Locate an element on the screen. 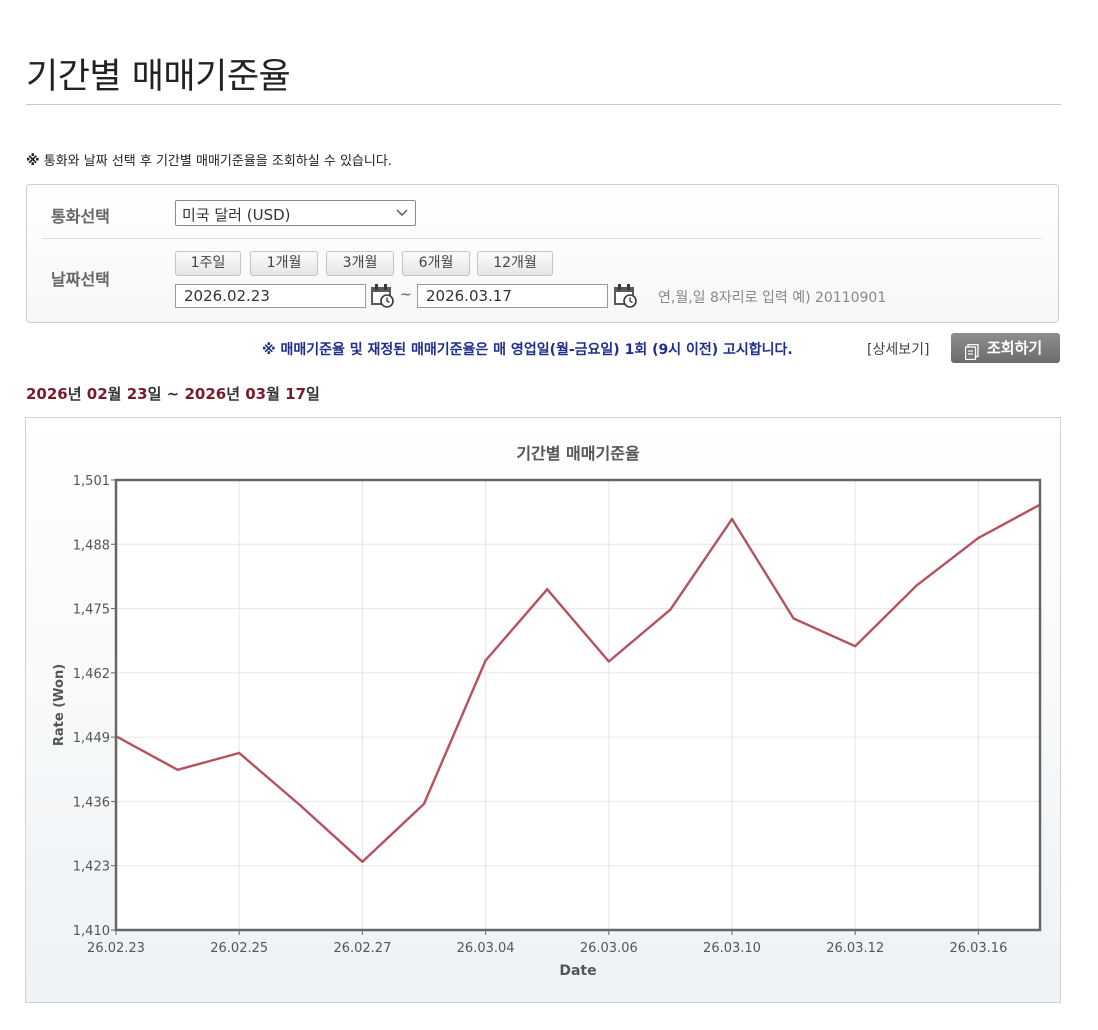 The width and height of the screenshot is (1098, 1030). end-month: 03 is located at coordinates (256, 394).